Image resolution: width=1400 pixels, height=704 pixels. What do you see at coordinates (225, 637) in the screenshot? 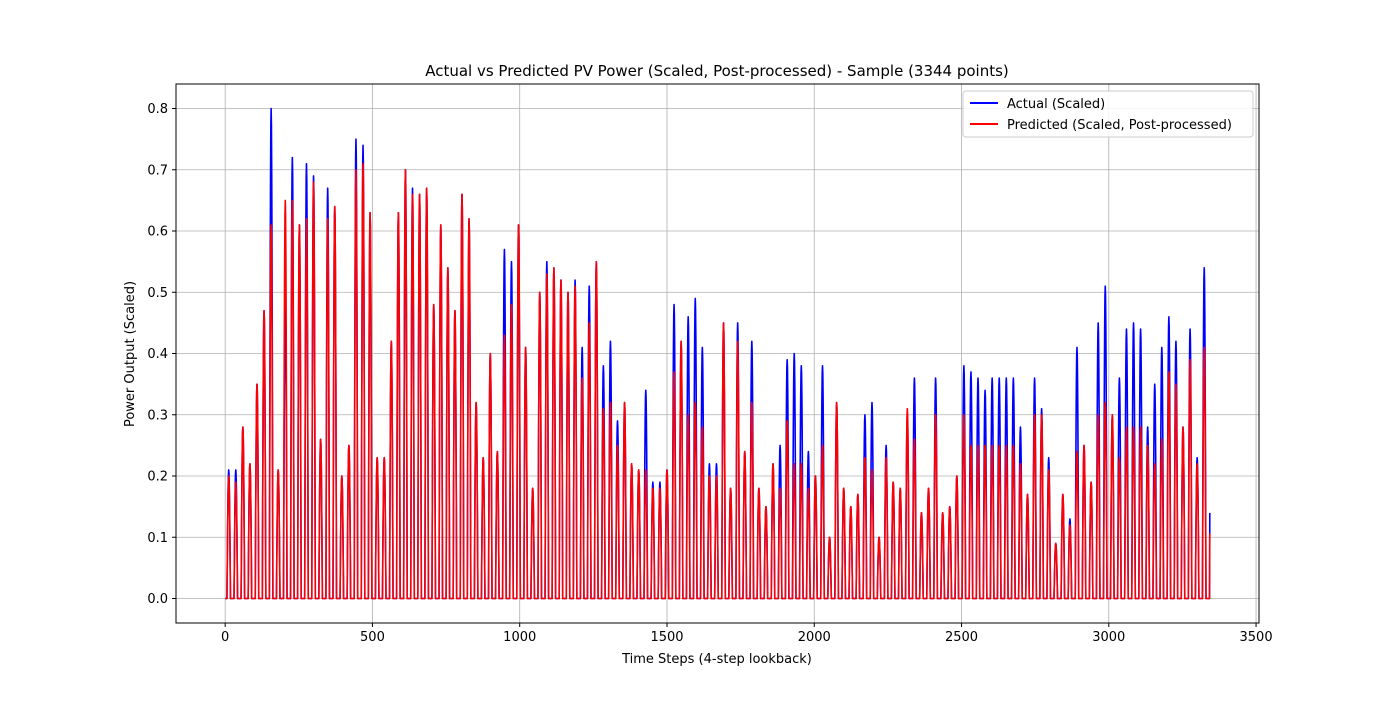
I see `x-tick-label: 0` at bounding box center [225, 637].